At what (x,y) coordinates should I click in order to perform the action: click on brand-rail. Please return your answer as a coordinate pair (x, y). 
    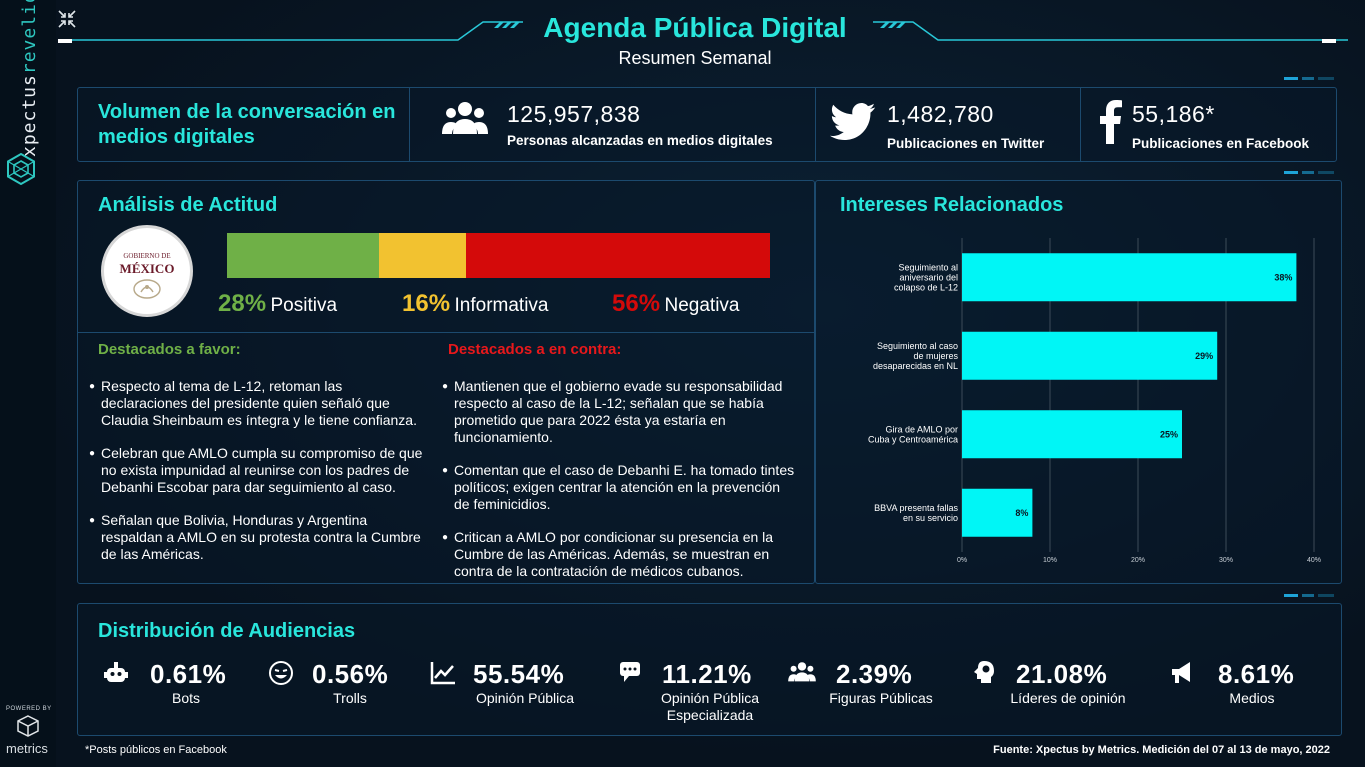
    Looking at the image, I should click on (28, 383).